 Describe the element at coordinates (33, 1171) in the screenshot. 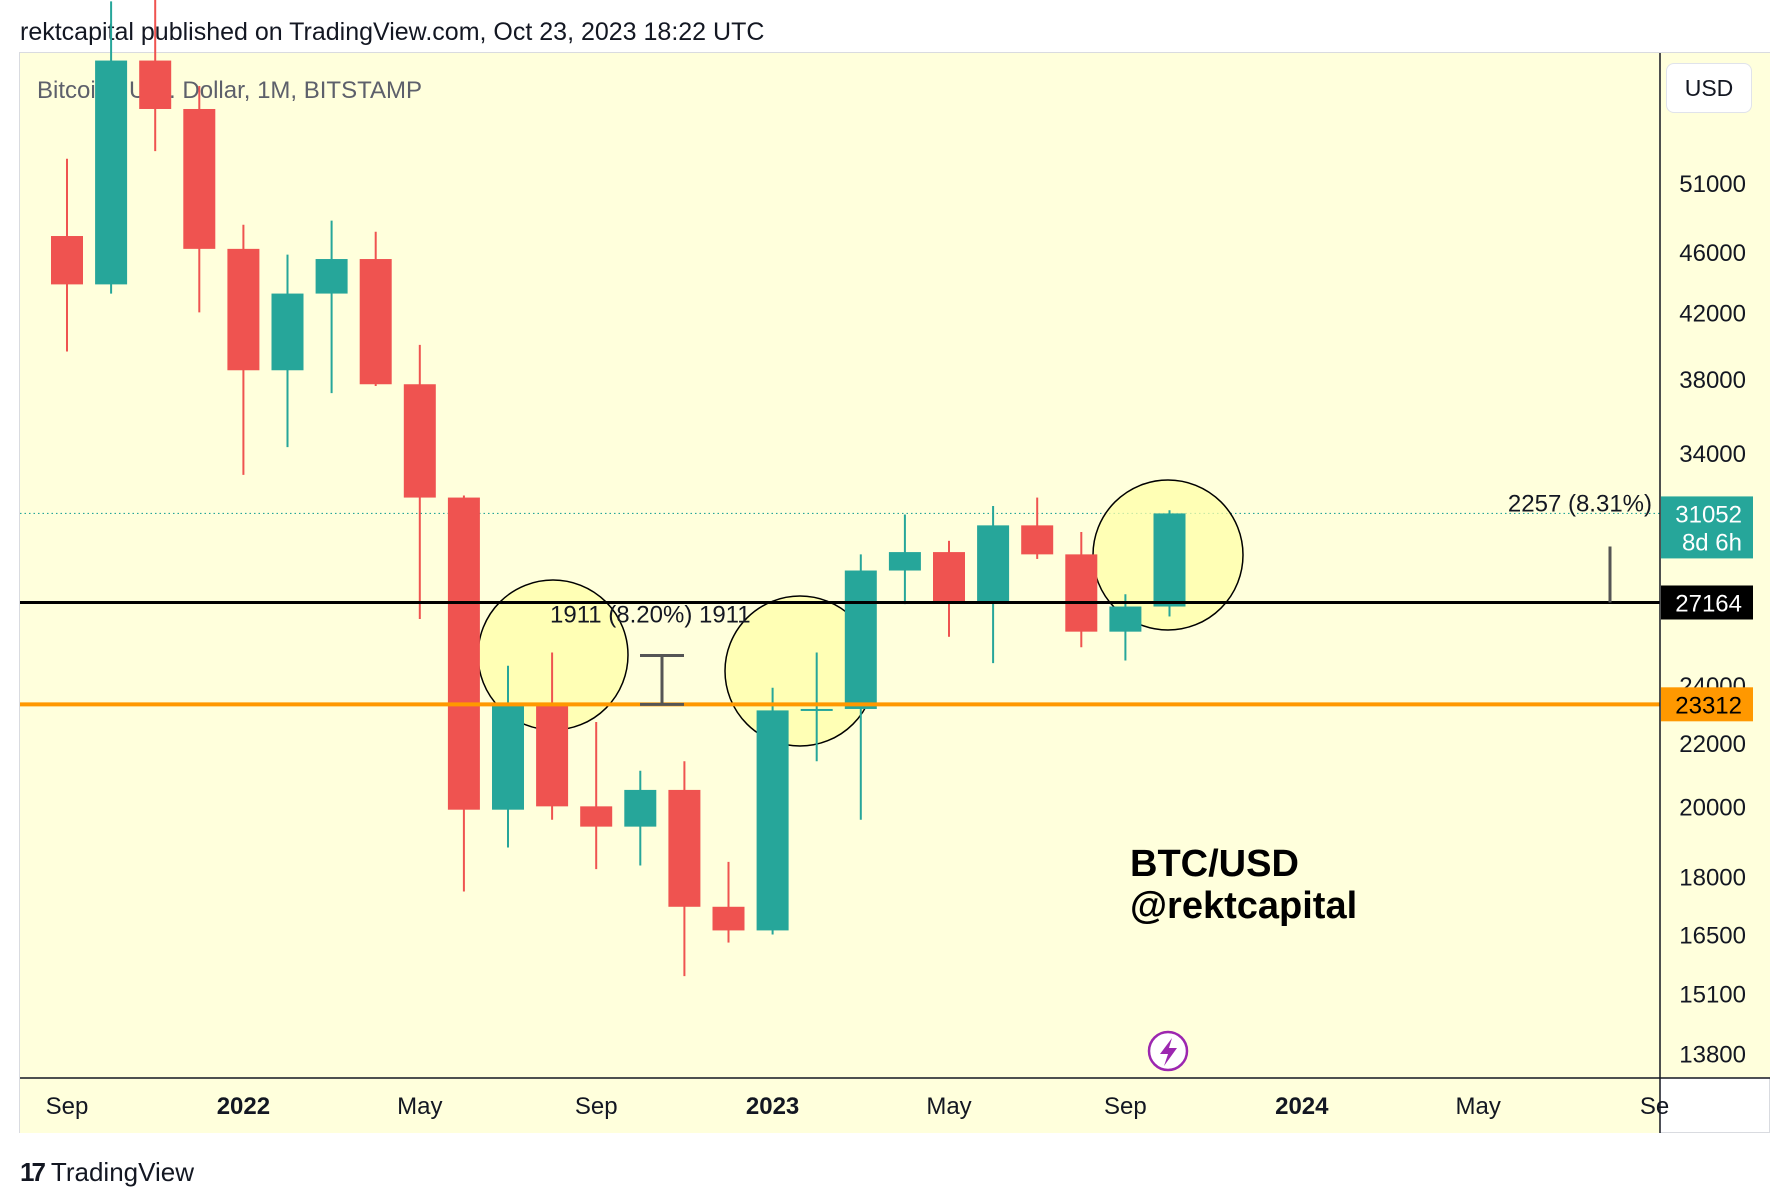

I see `tradingview-logo-icon: 17` at that location.